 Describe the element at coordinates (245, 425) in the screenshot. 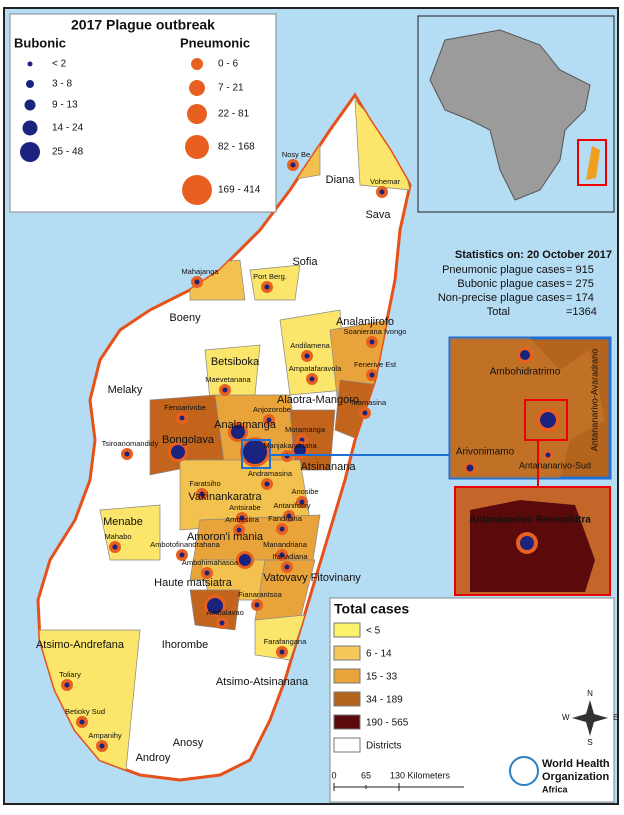

I see `region-label: Analamanga` at that location.